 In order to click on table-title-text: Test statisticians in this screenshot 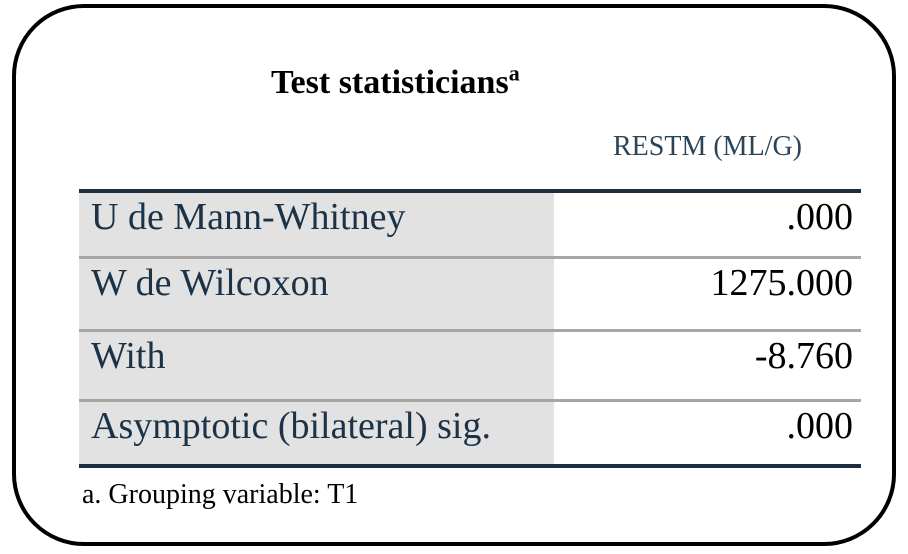, I will do `click(390, 82)`.